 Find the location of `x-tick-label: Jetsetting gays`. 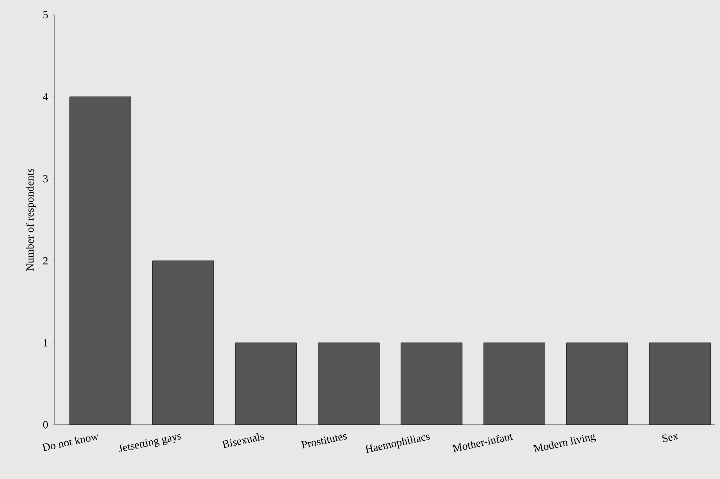

x-tick-label: Jetsetting gays is located at coordinates (150, 443).